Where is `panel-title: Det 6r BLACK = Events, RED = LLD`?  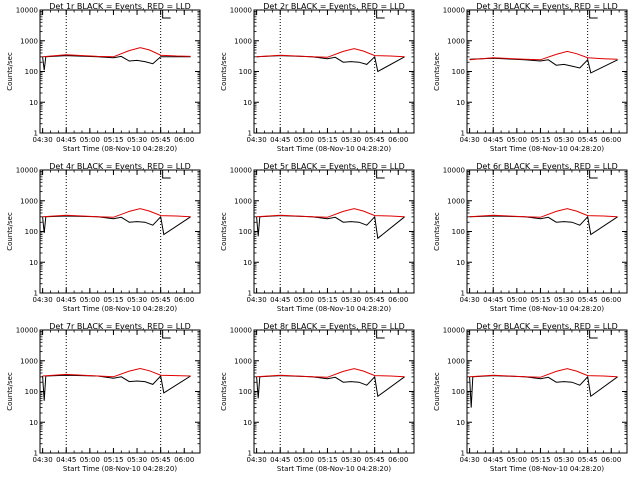 panel-title: Det 6r BLACK = Events, RED = LLD is located at coordinates (547, 166).